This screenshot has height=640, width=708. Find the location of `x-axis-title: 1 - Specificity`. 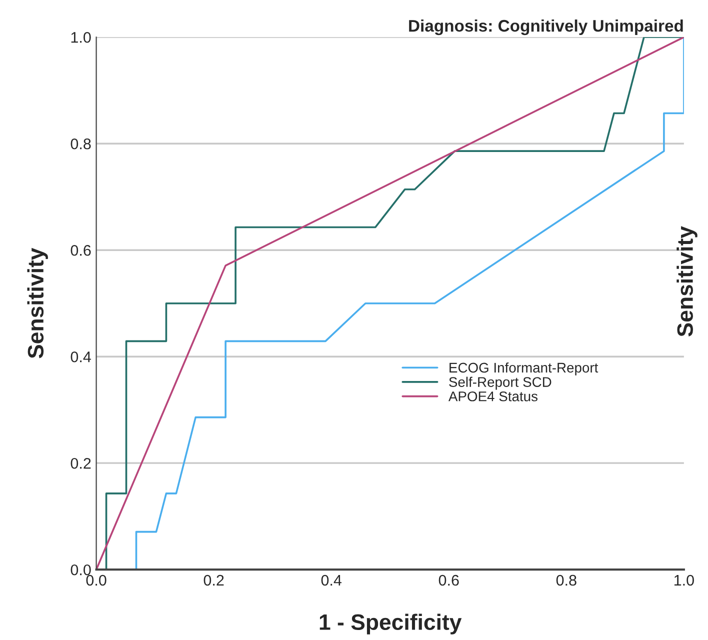

x-axis-title: 1 - Specificity is located at coordinates (391, 624).